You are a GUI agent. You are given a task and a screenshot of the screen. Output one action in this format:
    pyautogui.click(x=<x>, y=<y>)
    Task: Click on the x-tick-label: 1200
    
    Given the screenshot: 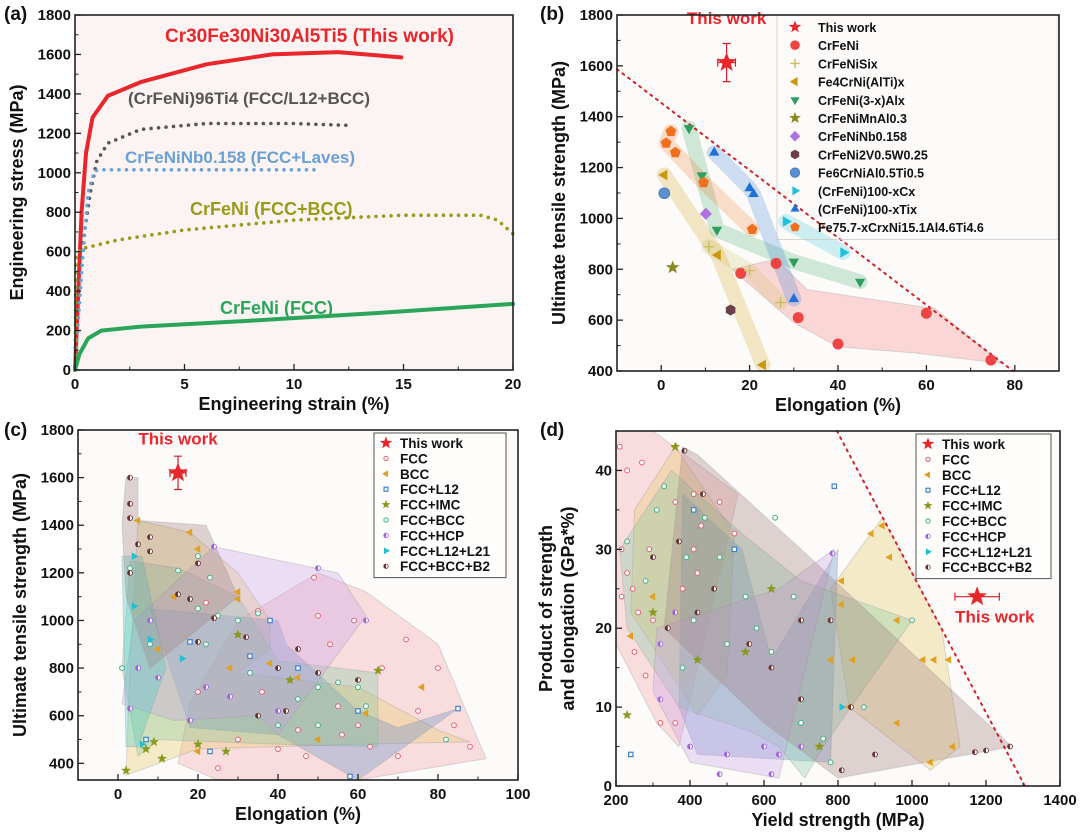 What is the action you would take?
    pyautogui.click(x=985, y=800)
    